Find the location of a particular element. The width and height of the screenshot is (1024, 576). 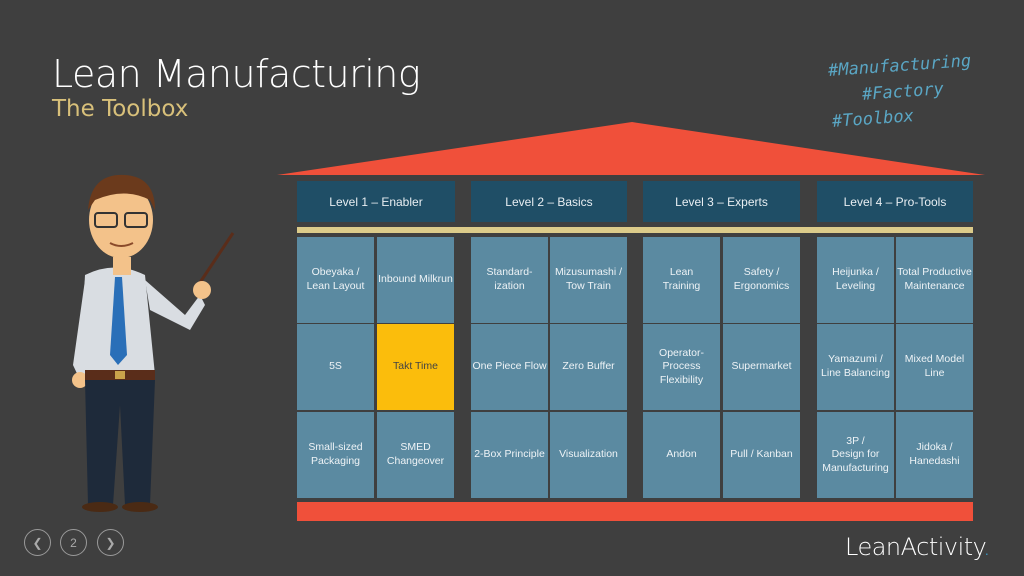

chevron-right-icon: ❯ is located at coordinates (110, 542).